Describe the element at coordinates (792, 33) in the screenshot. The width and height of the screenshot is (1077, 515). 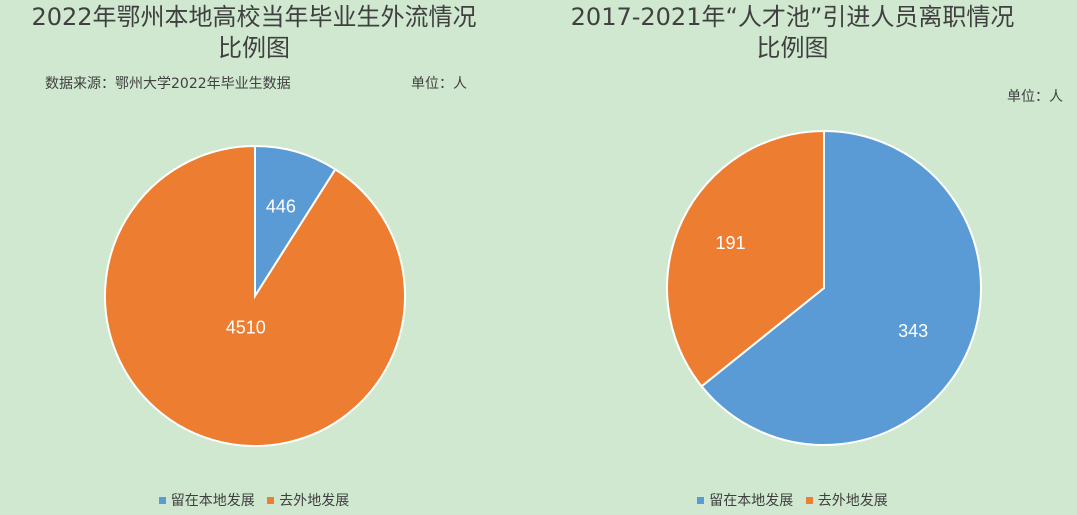
I see `chart-right-title: 2017-2021年“人才池”引进人员离职情况 比例图` at that location.